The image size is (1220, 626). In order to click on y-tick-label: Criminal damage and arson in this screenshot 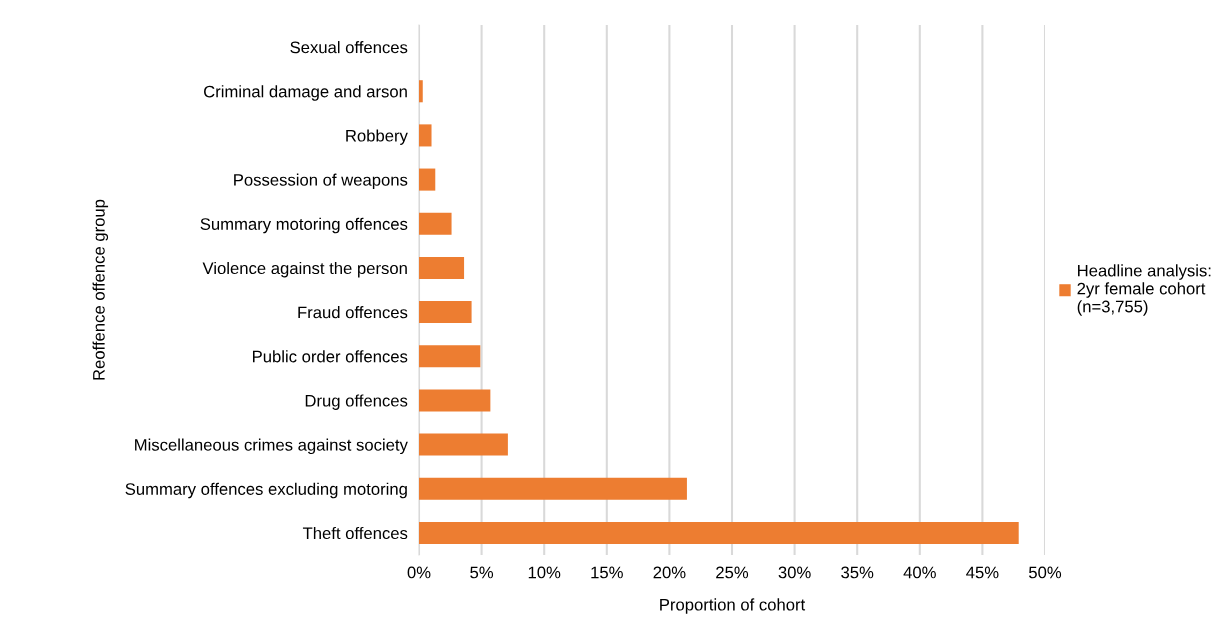, I will do `click(305, 93)`.